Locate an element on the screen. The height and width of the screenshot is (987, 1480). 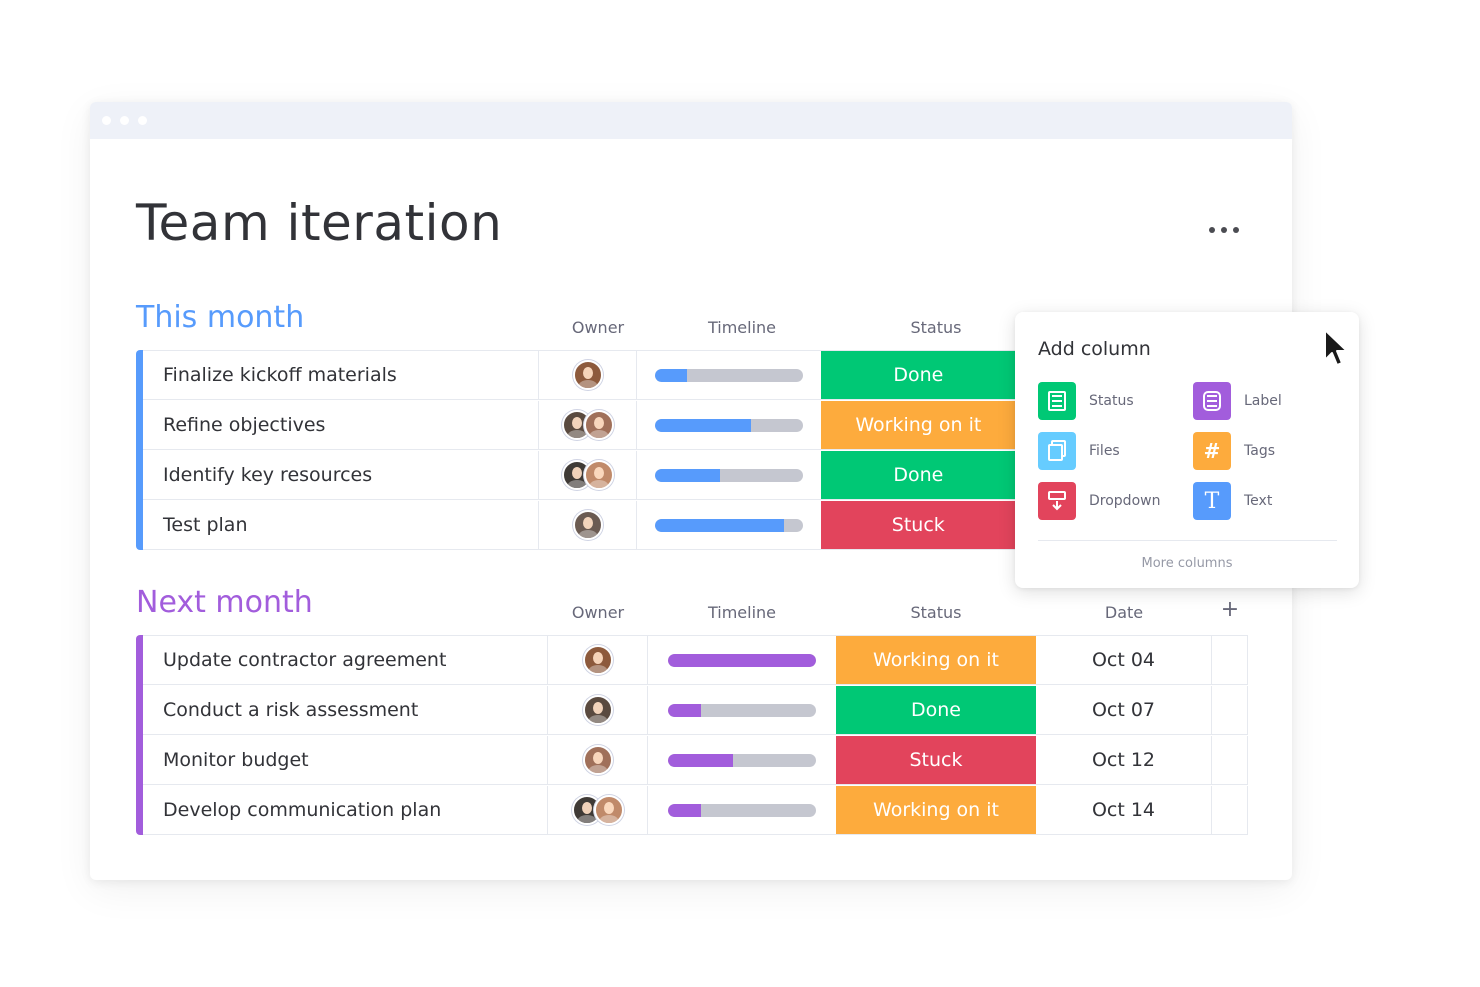
add-column-plus-icon: + is located at coordinates (1230, 609).